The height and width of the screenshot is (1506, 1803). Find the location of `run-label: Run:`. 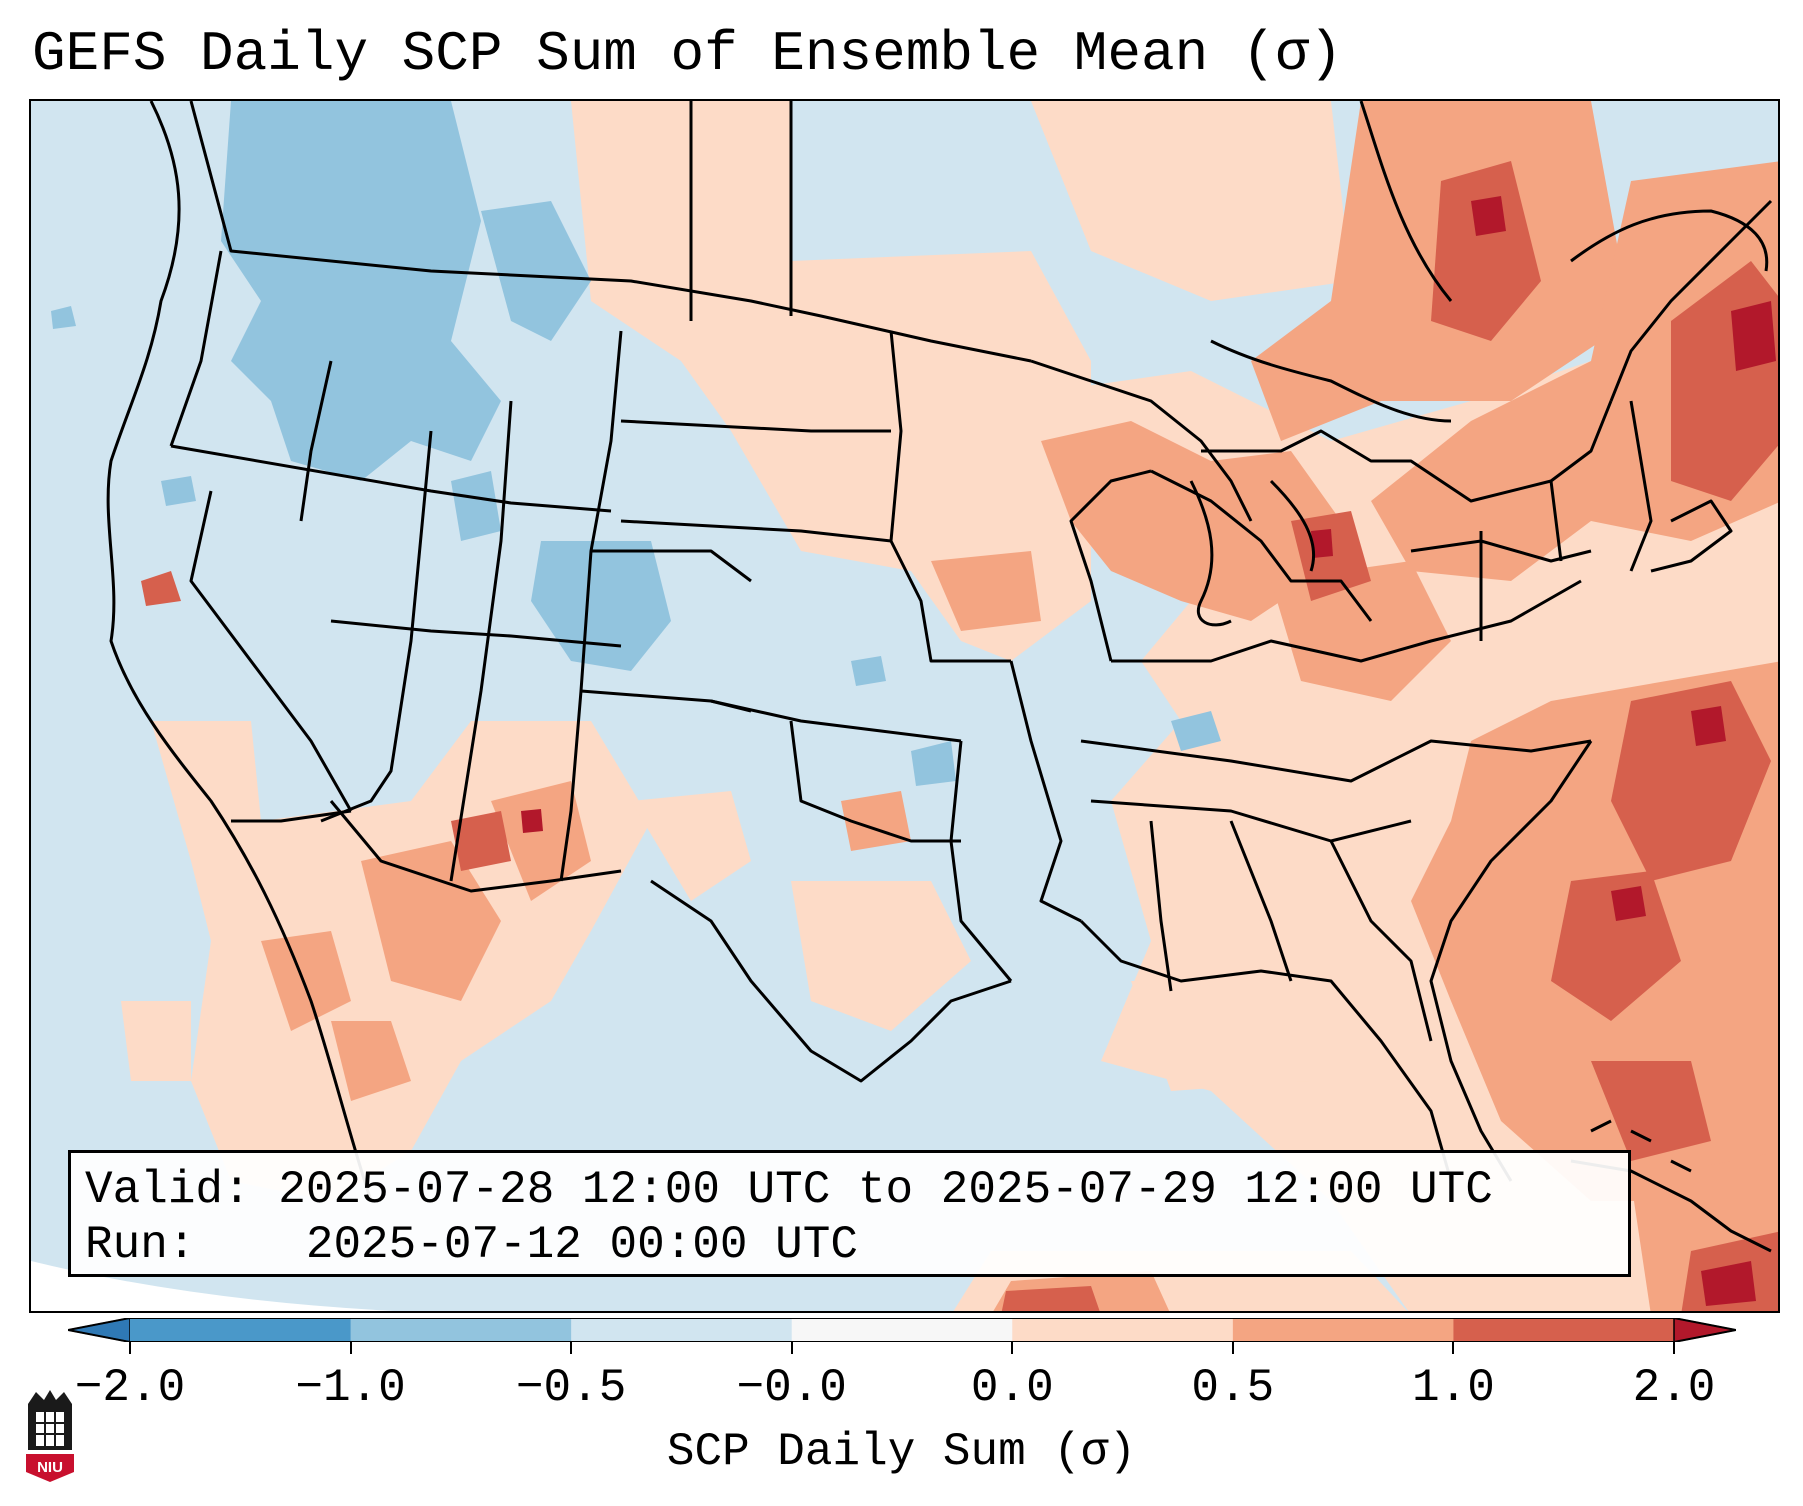

run-label: Run: is located at coordinates (140, 1245).